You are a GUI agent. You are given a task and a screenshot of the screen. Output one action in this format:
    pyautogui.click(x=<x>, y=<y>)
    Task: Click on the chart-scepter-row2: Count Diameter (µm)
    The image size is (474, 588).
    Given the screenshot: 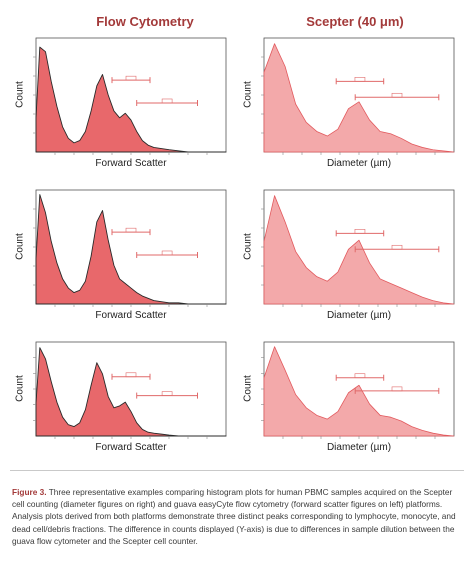 What is the action you would take?
    pyautogui.click(x=351, y=256)
    